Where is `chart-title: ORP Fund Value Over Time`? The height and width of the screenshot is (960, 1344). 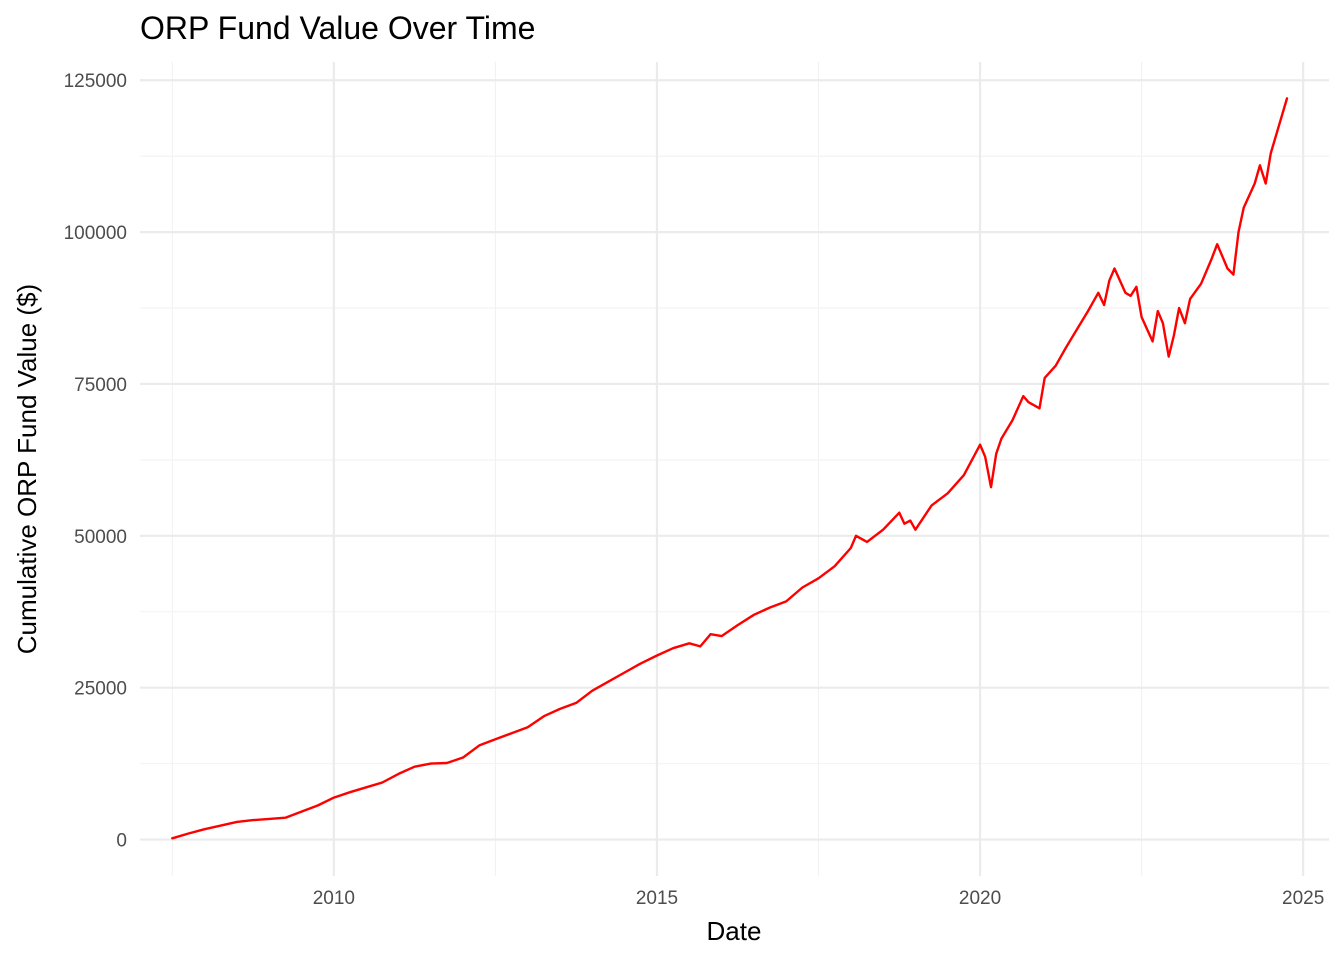 chart-title: ORP Fund Value Over Time is located at coordinates (337, 28).